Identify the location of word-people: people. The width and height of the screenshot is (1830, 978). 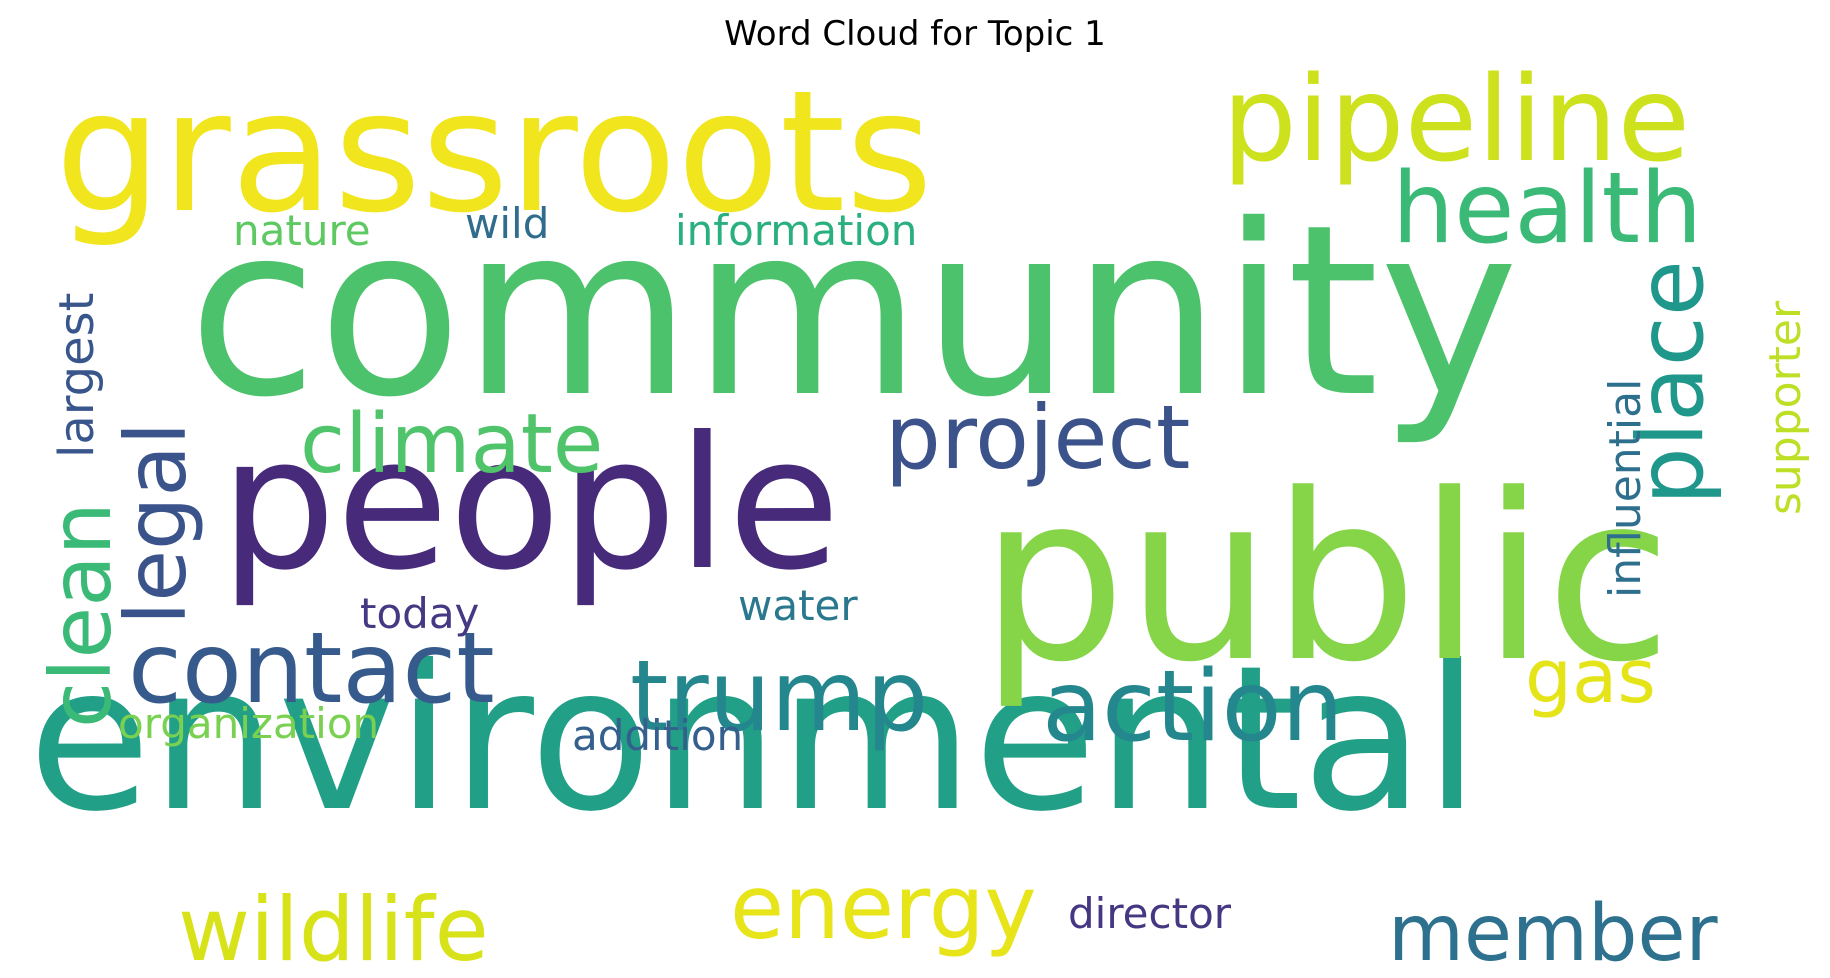
(530, 504).